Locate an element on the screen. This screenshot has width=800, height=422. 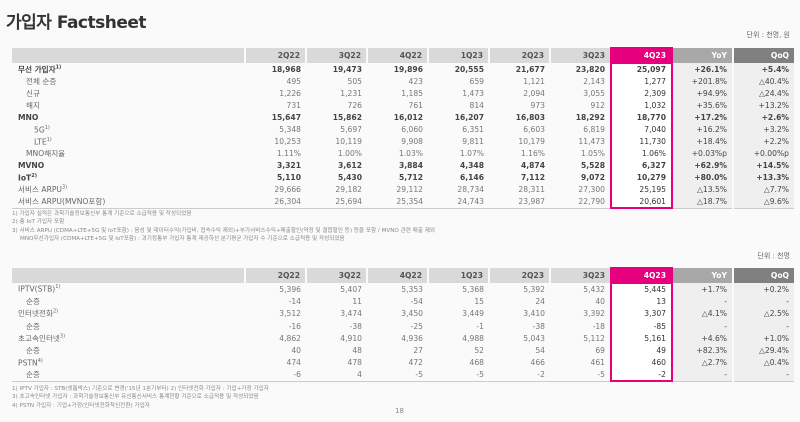
cell-value: 1.03% is located at coordinates (410, 154).